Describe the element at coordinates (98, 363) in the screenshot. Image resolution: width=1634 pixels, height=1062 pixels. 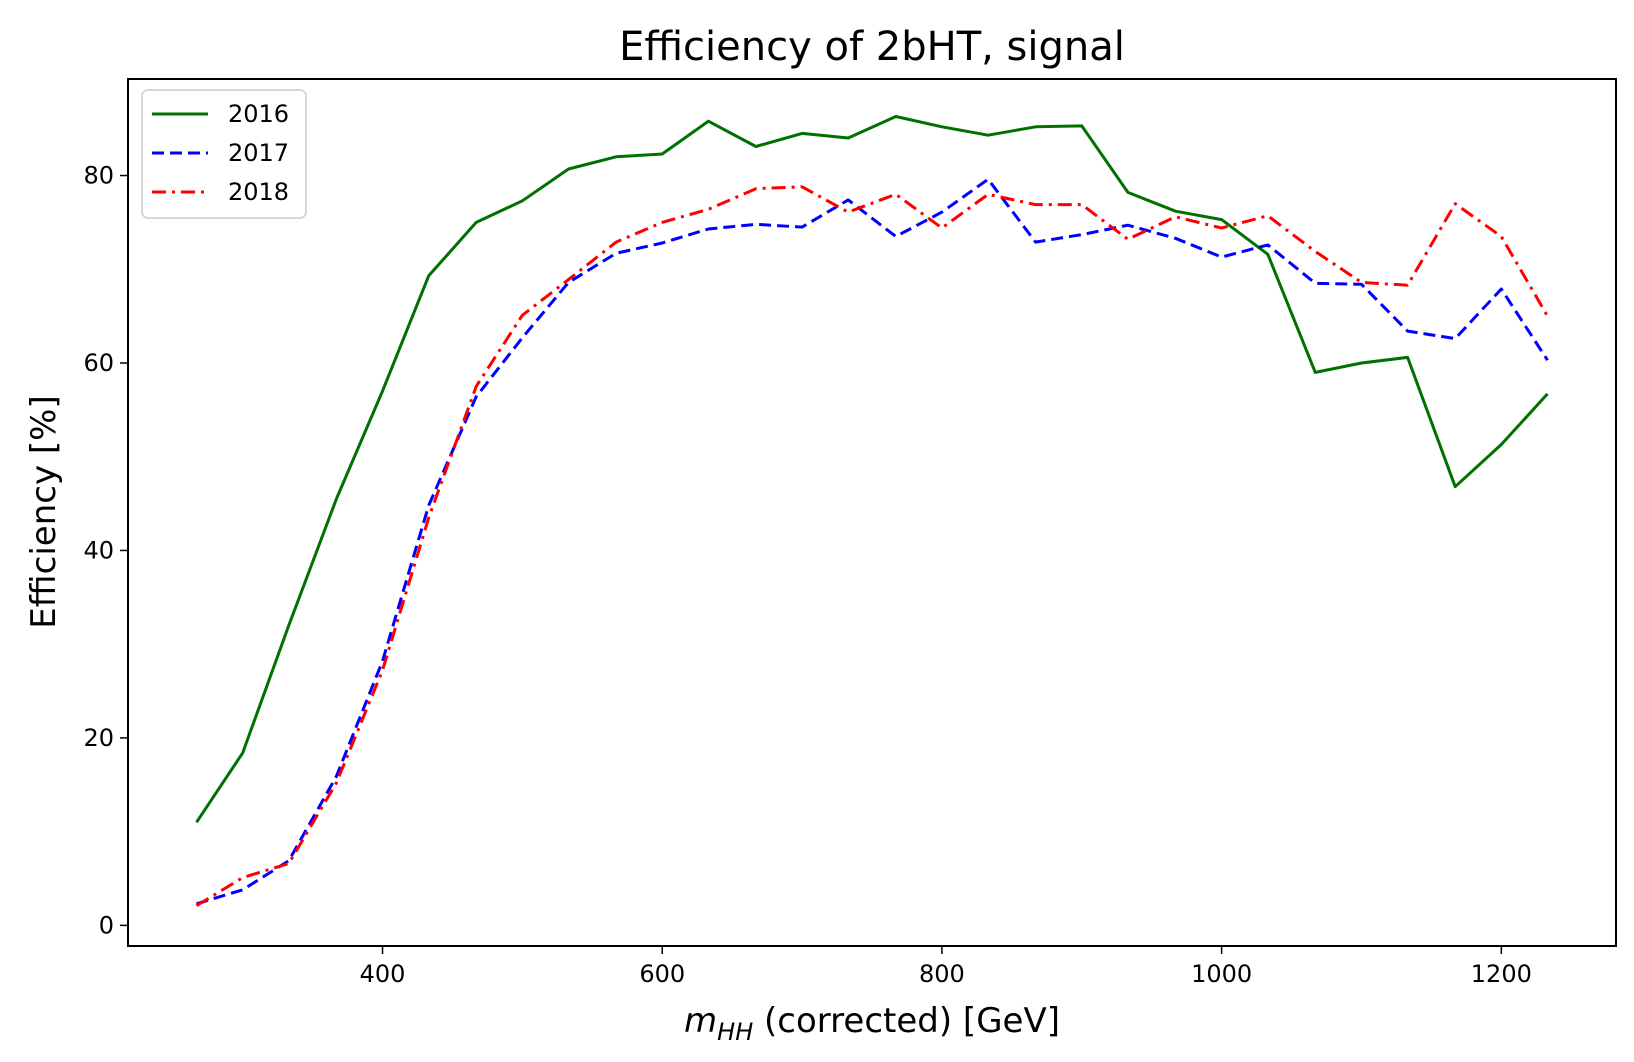
I see `y-tick-label: 60` at that location.